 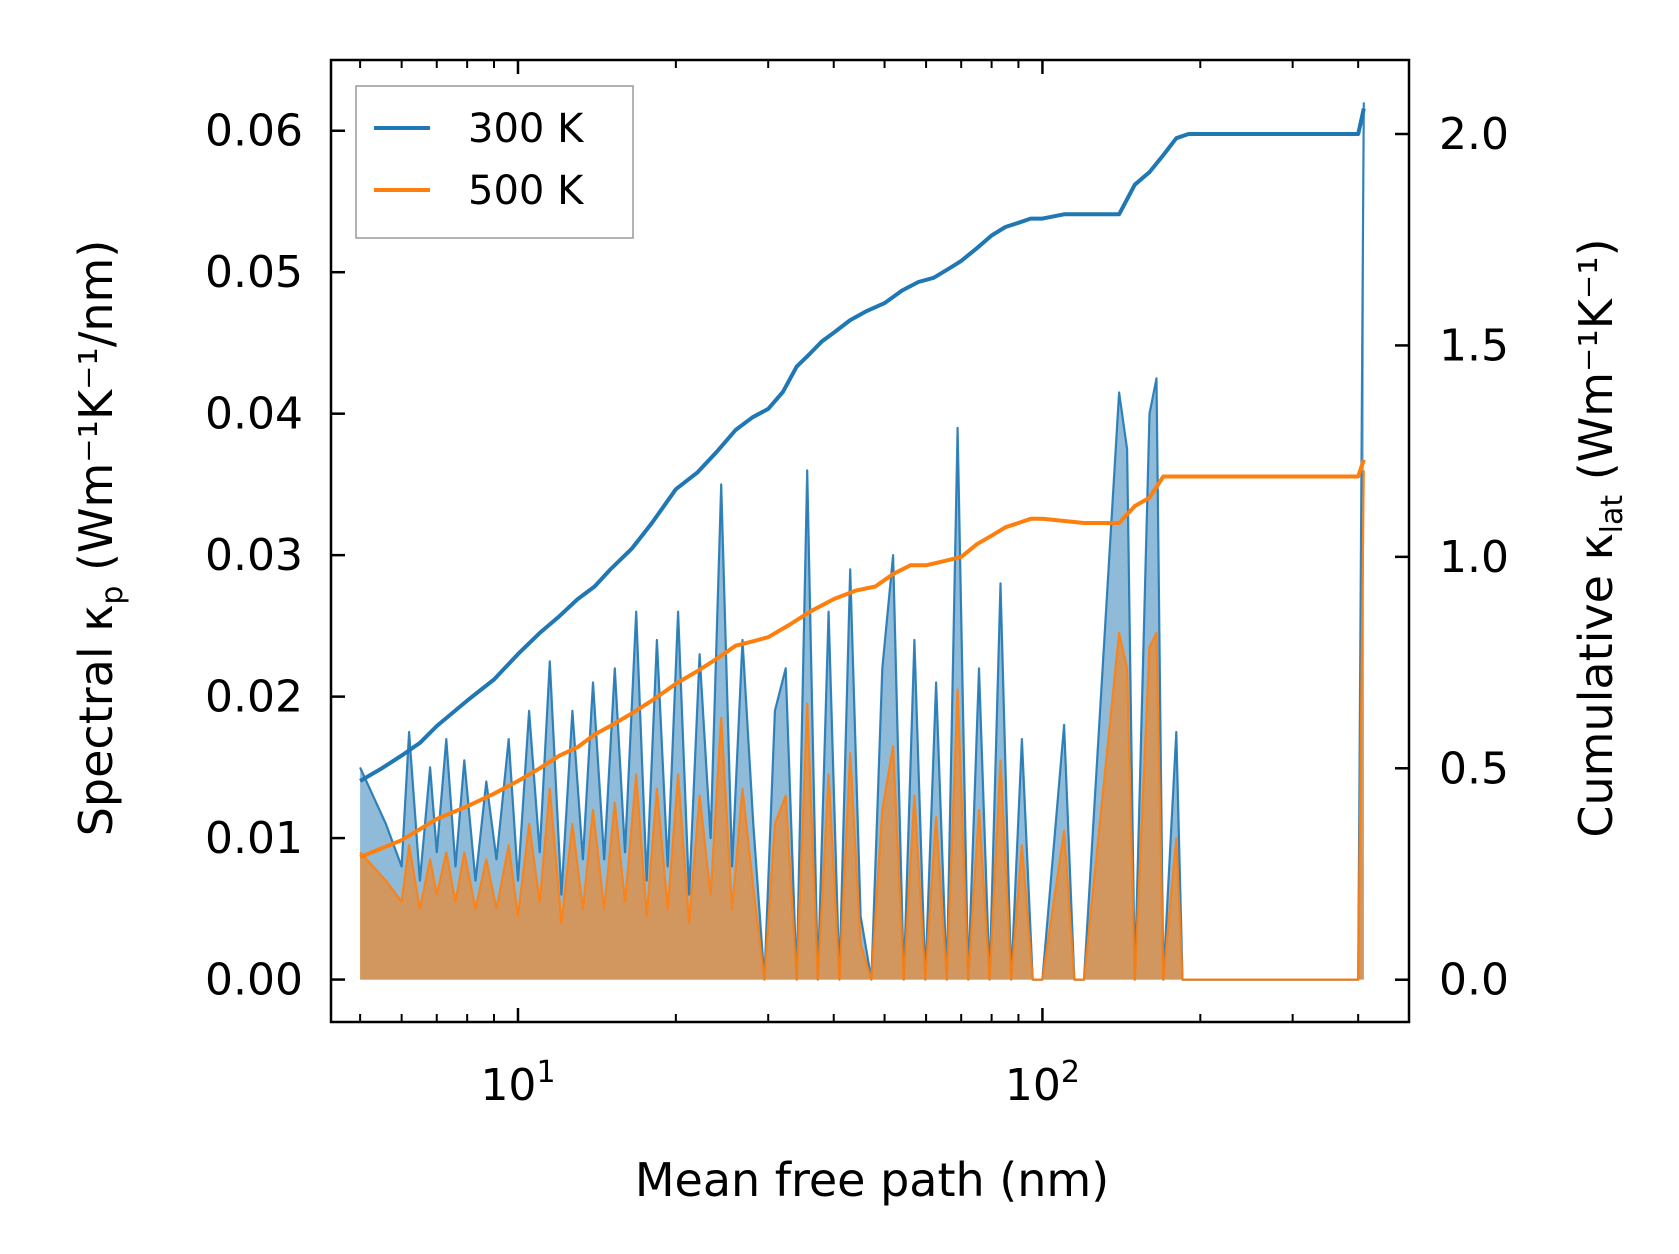 What do you see at coordinates (254, 414) in the screenshot?
I see `y-tick-label: 0.04` at bounding box center [254, 414].